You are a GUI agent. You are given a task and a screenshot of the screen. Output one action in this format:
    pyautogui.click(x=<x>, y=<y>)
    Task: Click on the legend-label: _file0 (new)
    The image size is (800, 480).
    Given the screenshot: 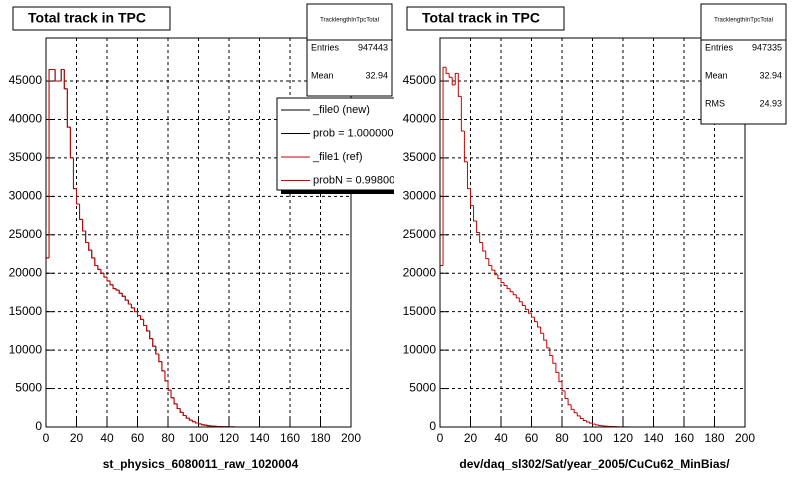 What is the action you would take?
    pyautogui.click(x=341, y=110)
    